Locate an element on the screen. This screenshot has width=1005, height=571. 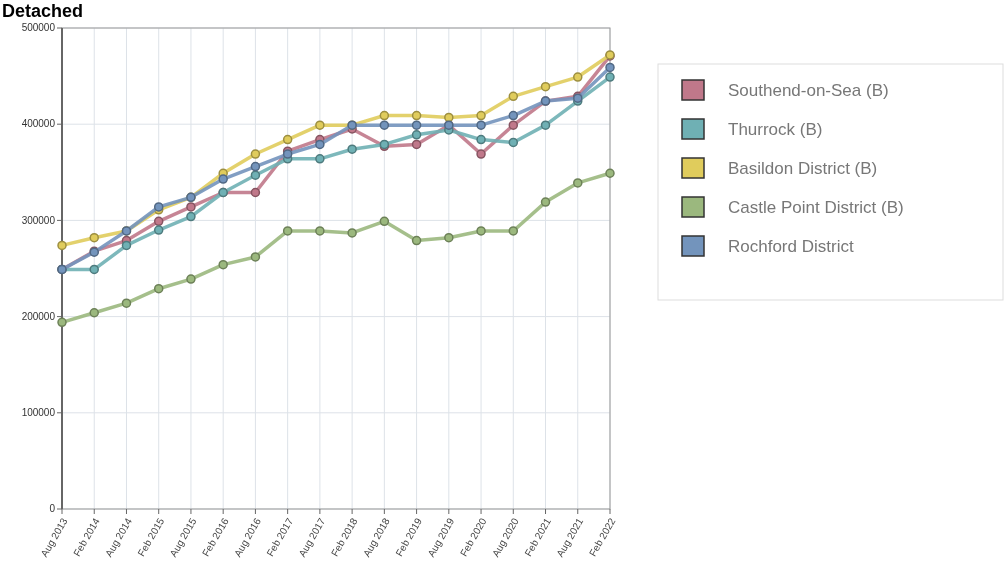
legend-label: Thurrock (B) is located at coordinates (775, 129).